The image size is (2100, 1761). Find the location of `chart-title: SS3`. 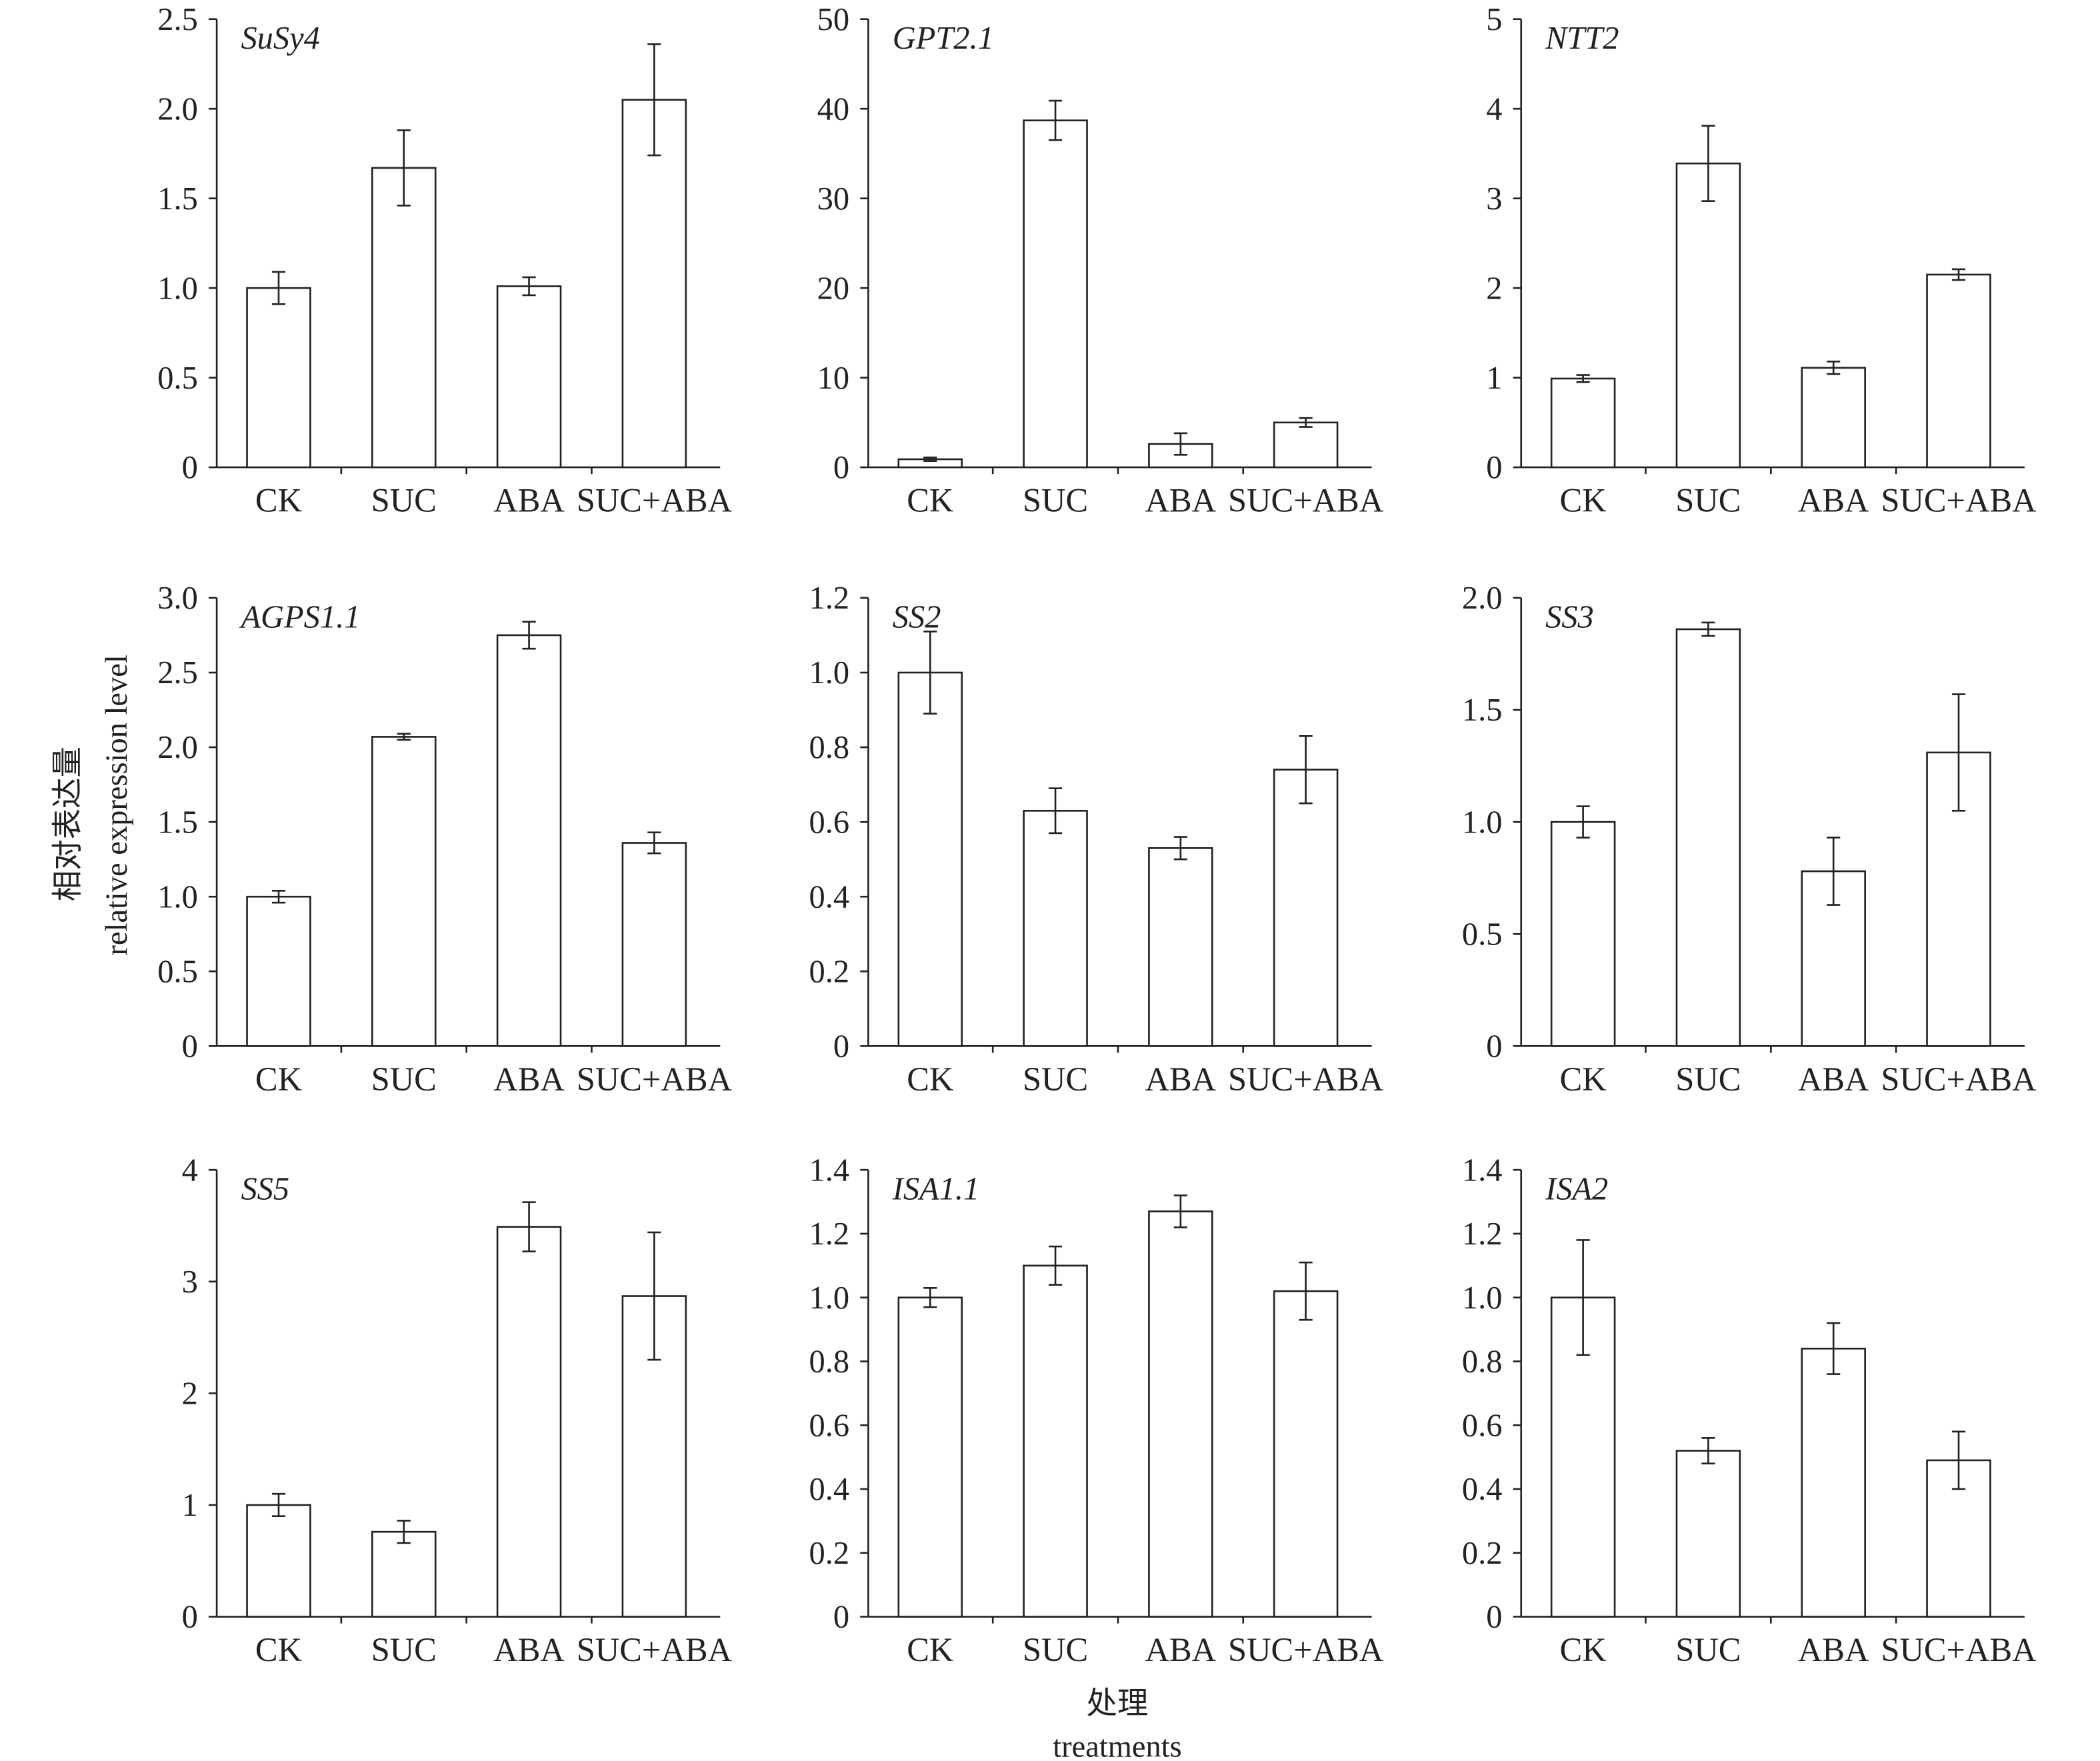

chart-title: SS3 is located at coordinates (1569, 617).